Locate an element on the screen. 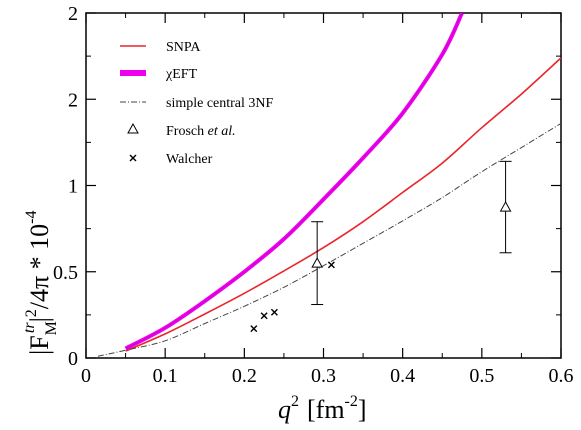  x-tick-label: 0.4 is located at coordinates (402, 376).